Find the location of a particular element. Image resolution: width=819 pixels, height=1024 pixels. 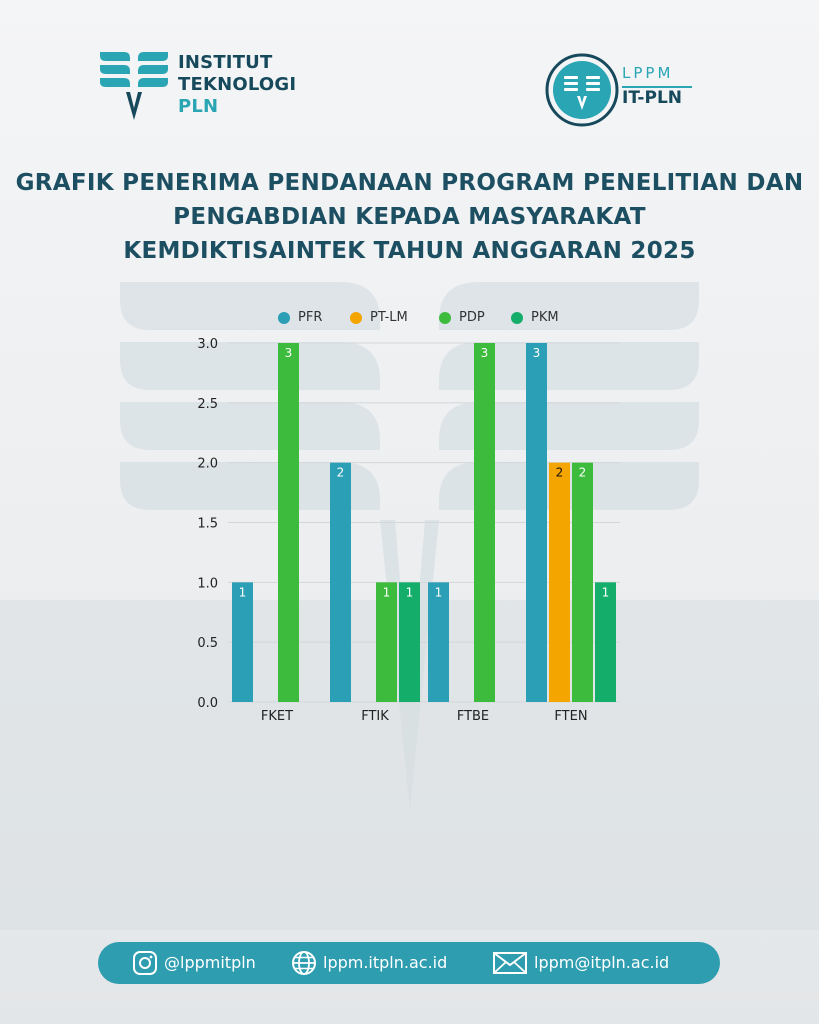

legend-label-pfr: PFR is located at coordinates (310, 317).